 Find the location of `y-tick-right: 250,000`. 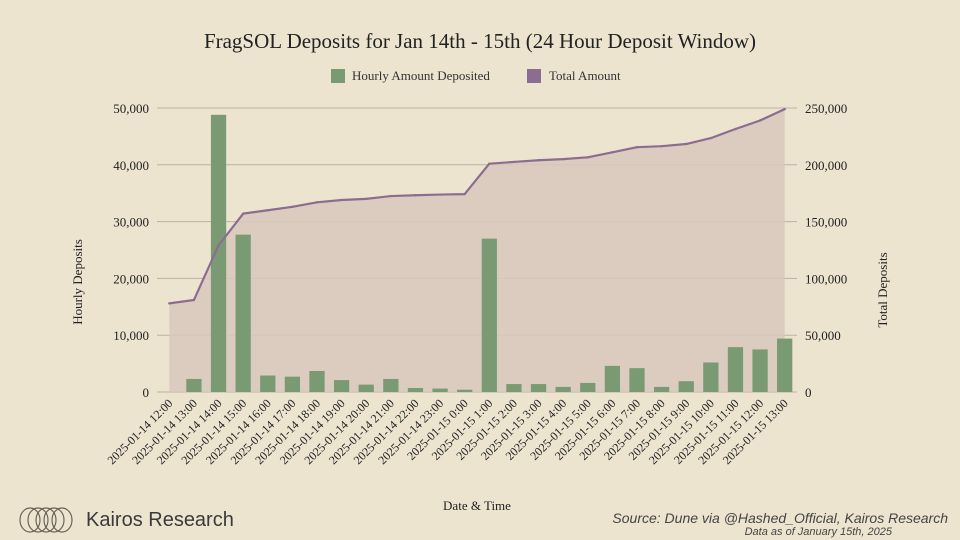

y-tick-right: 250,000 is located at coordinates (826, 108).